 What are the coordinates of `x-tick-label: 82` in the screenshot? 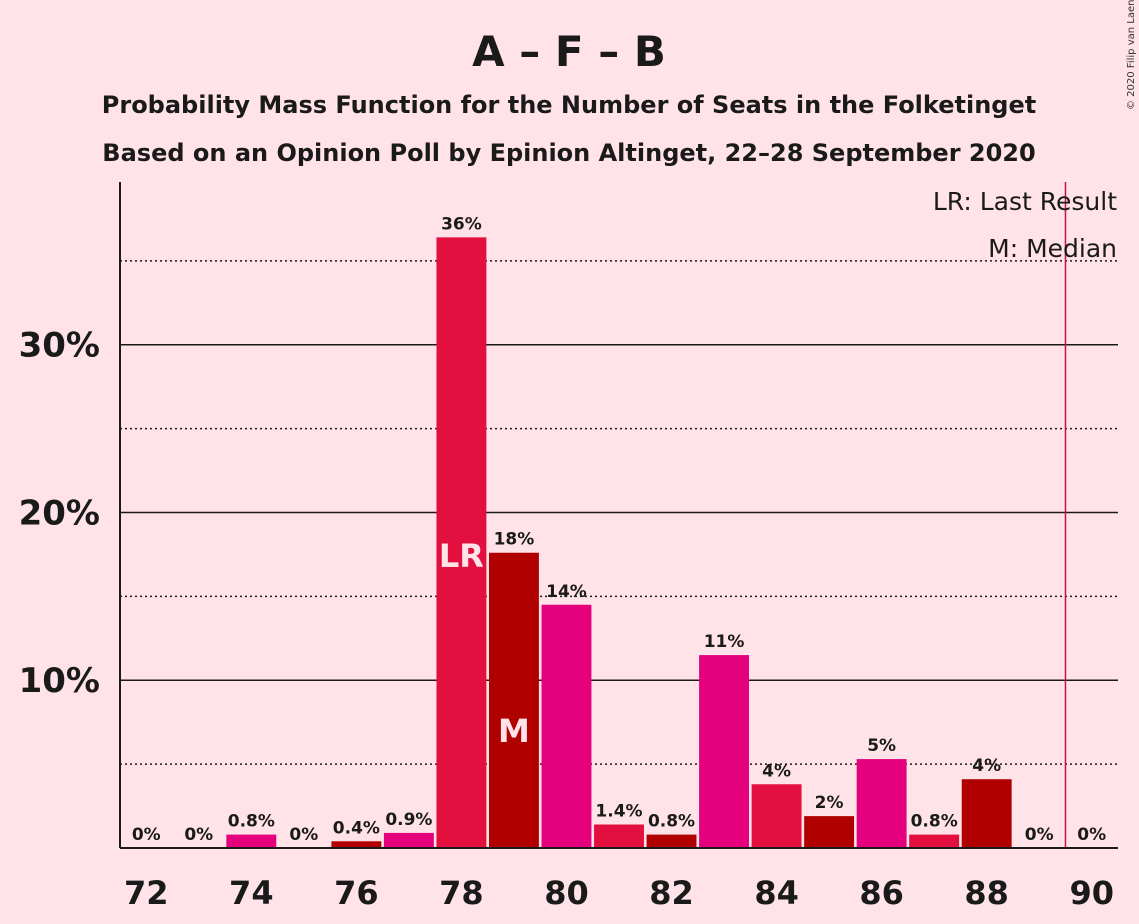 It's located at (671, 893).